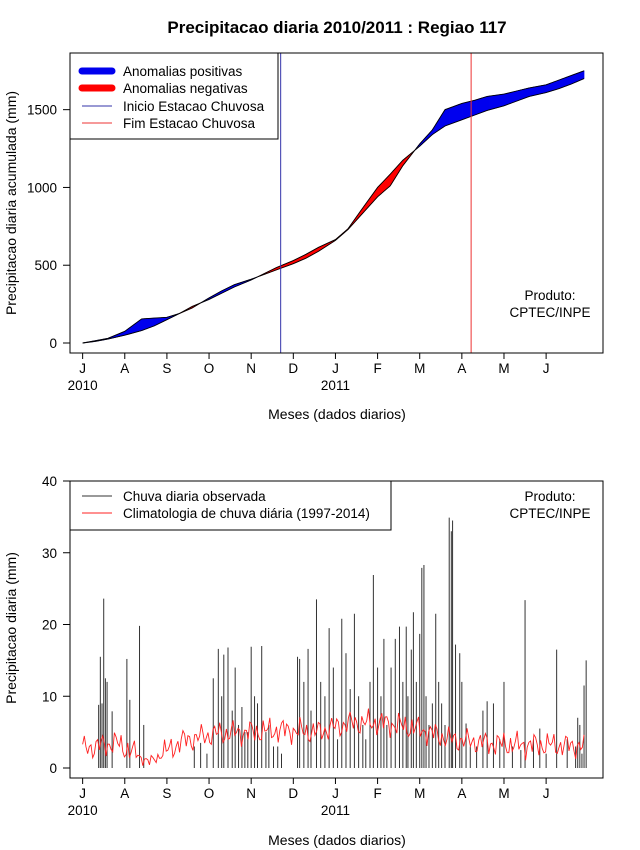  I want to click on legend-label-season-end: Fim Estacao Chuvosa, so click(189, 123).